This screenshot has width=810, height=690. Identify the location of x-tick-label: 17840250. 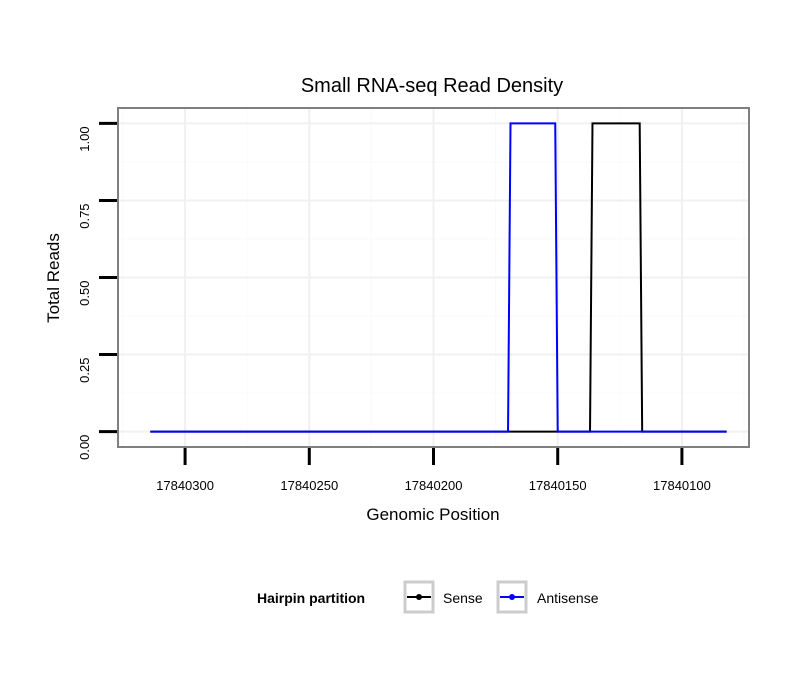
(309, 485).